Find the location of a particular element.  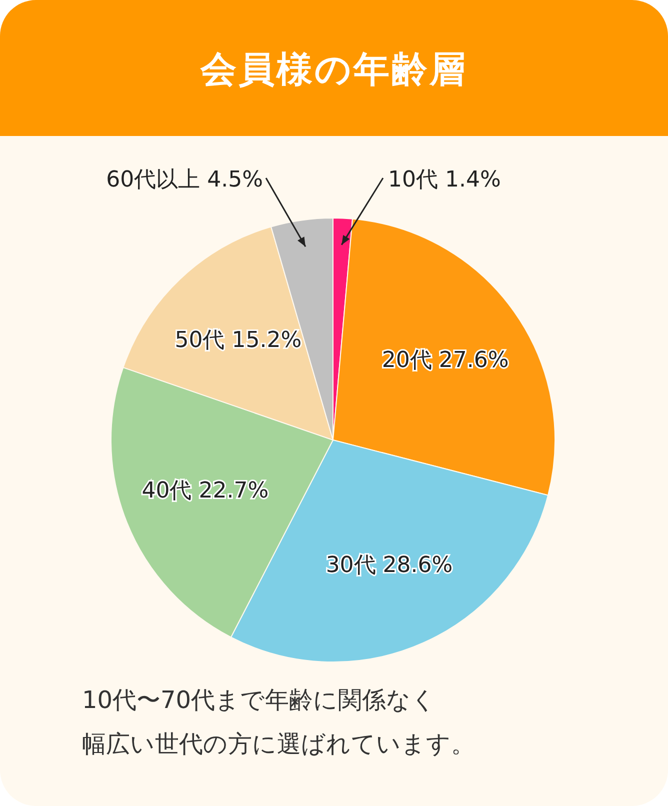

slice-label: 40代 22.7% is located at coordinates (205, 491).